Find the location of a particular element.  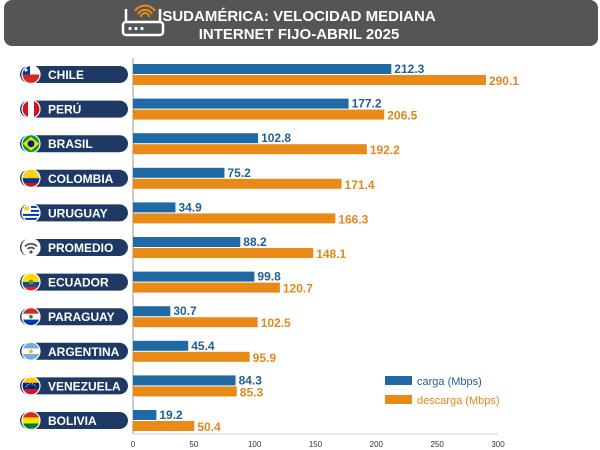

row-venezuela: VENEZUELA 84.385.3 is located at coordinates (141, 386).